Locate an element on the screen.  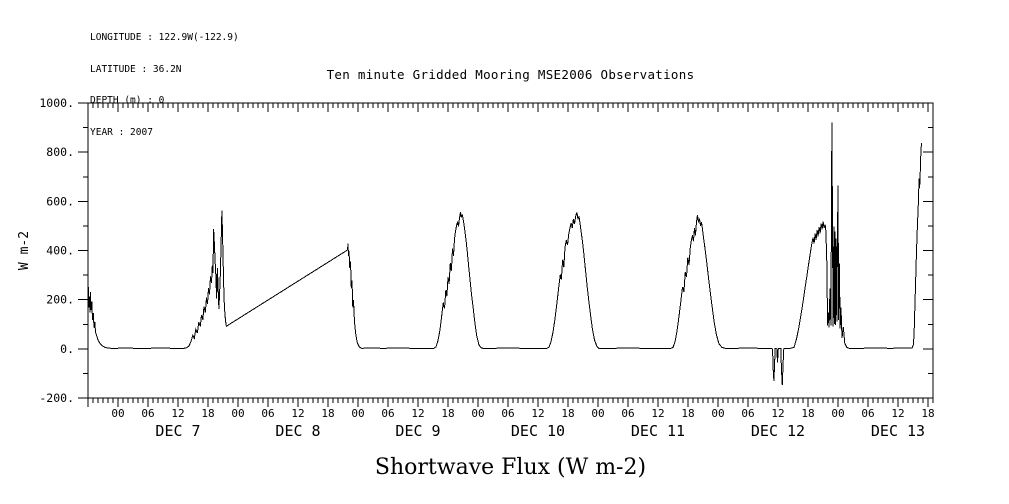
chart-main-label: Shortwave Flux (W m-2) is located at coordinates (510, 467).